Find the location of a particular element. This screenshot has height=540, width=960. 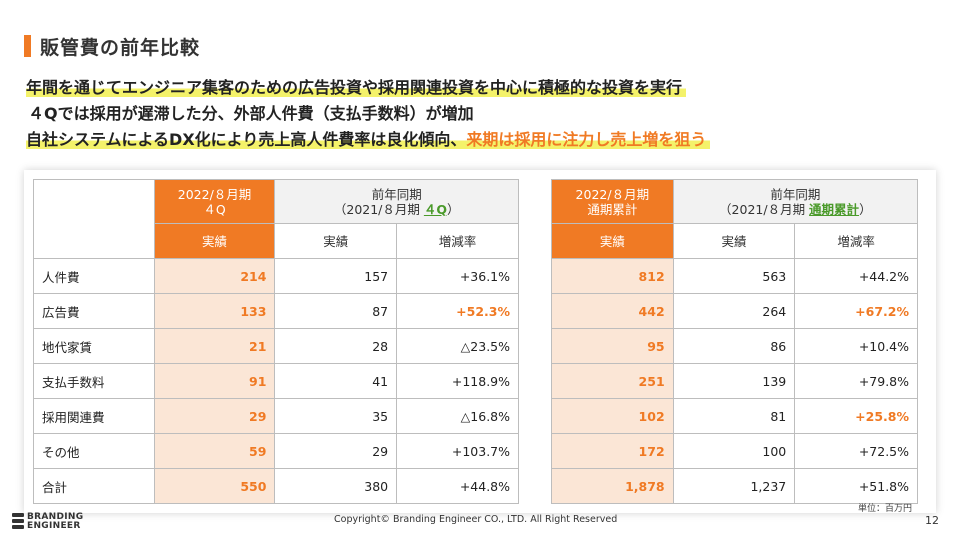

table-row: 採用関連費 29 35 △16.8% is located at coordinates (276, 416).